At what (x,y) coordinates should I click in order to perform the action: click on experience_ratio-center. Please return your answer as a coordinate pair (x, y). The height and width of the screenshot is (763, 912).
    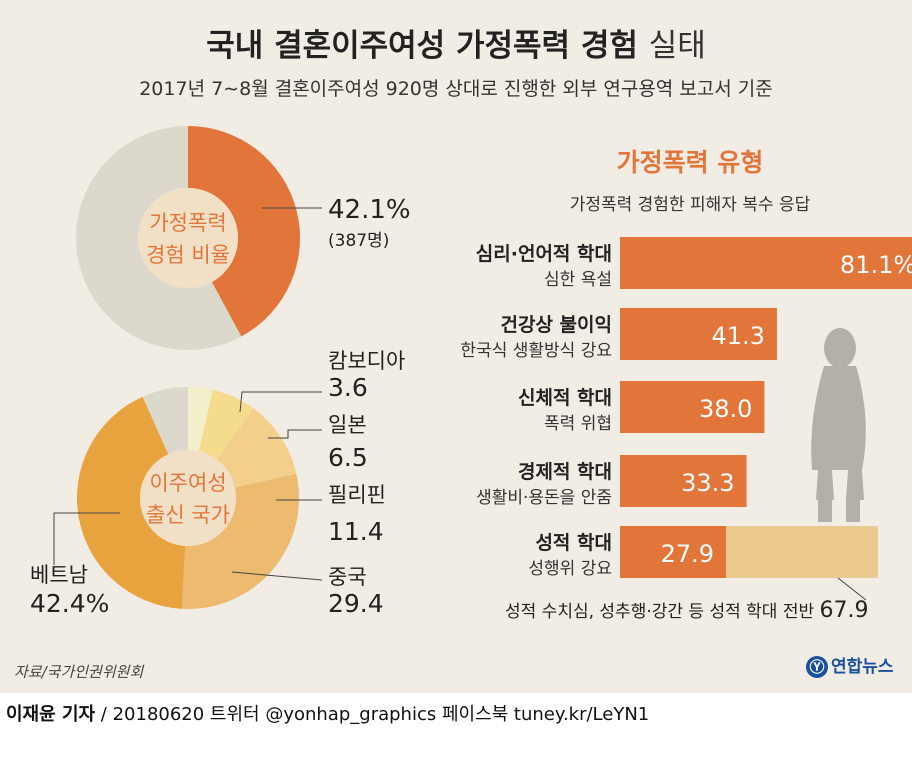
    Looking at the image, I should click on (188, 238).